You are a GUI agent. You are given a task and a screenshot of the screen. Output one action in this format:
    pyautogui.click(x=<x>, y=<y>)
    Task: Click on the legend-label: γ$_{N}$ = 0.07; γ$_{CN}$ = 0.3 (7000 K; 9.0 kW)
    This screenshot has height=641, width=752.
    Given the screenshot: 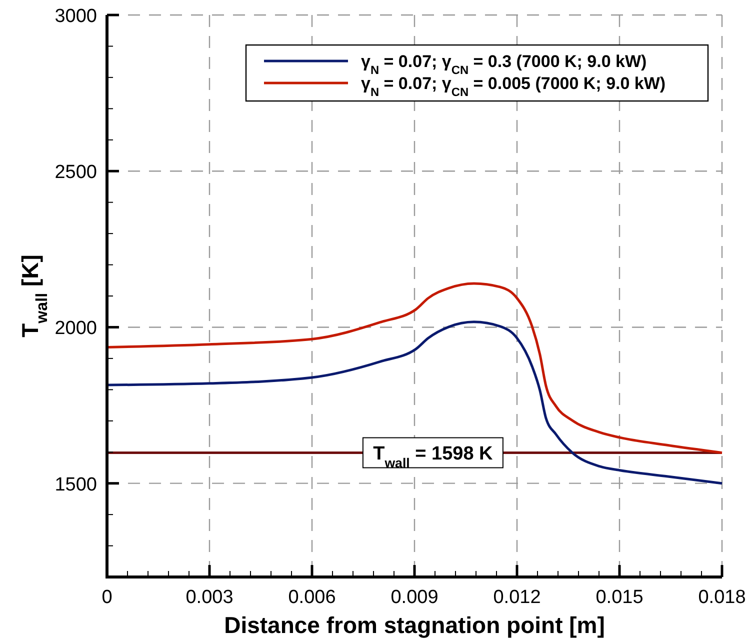 What is the action you would take?
    pyautogui.click(x=504, y=64)
    